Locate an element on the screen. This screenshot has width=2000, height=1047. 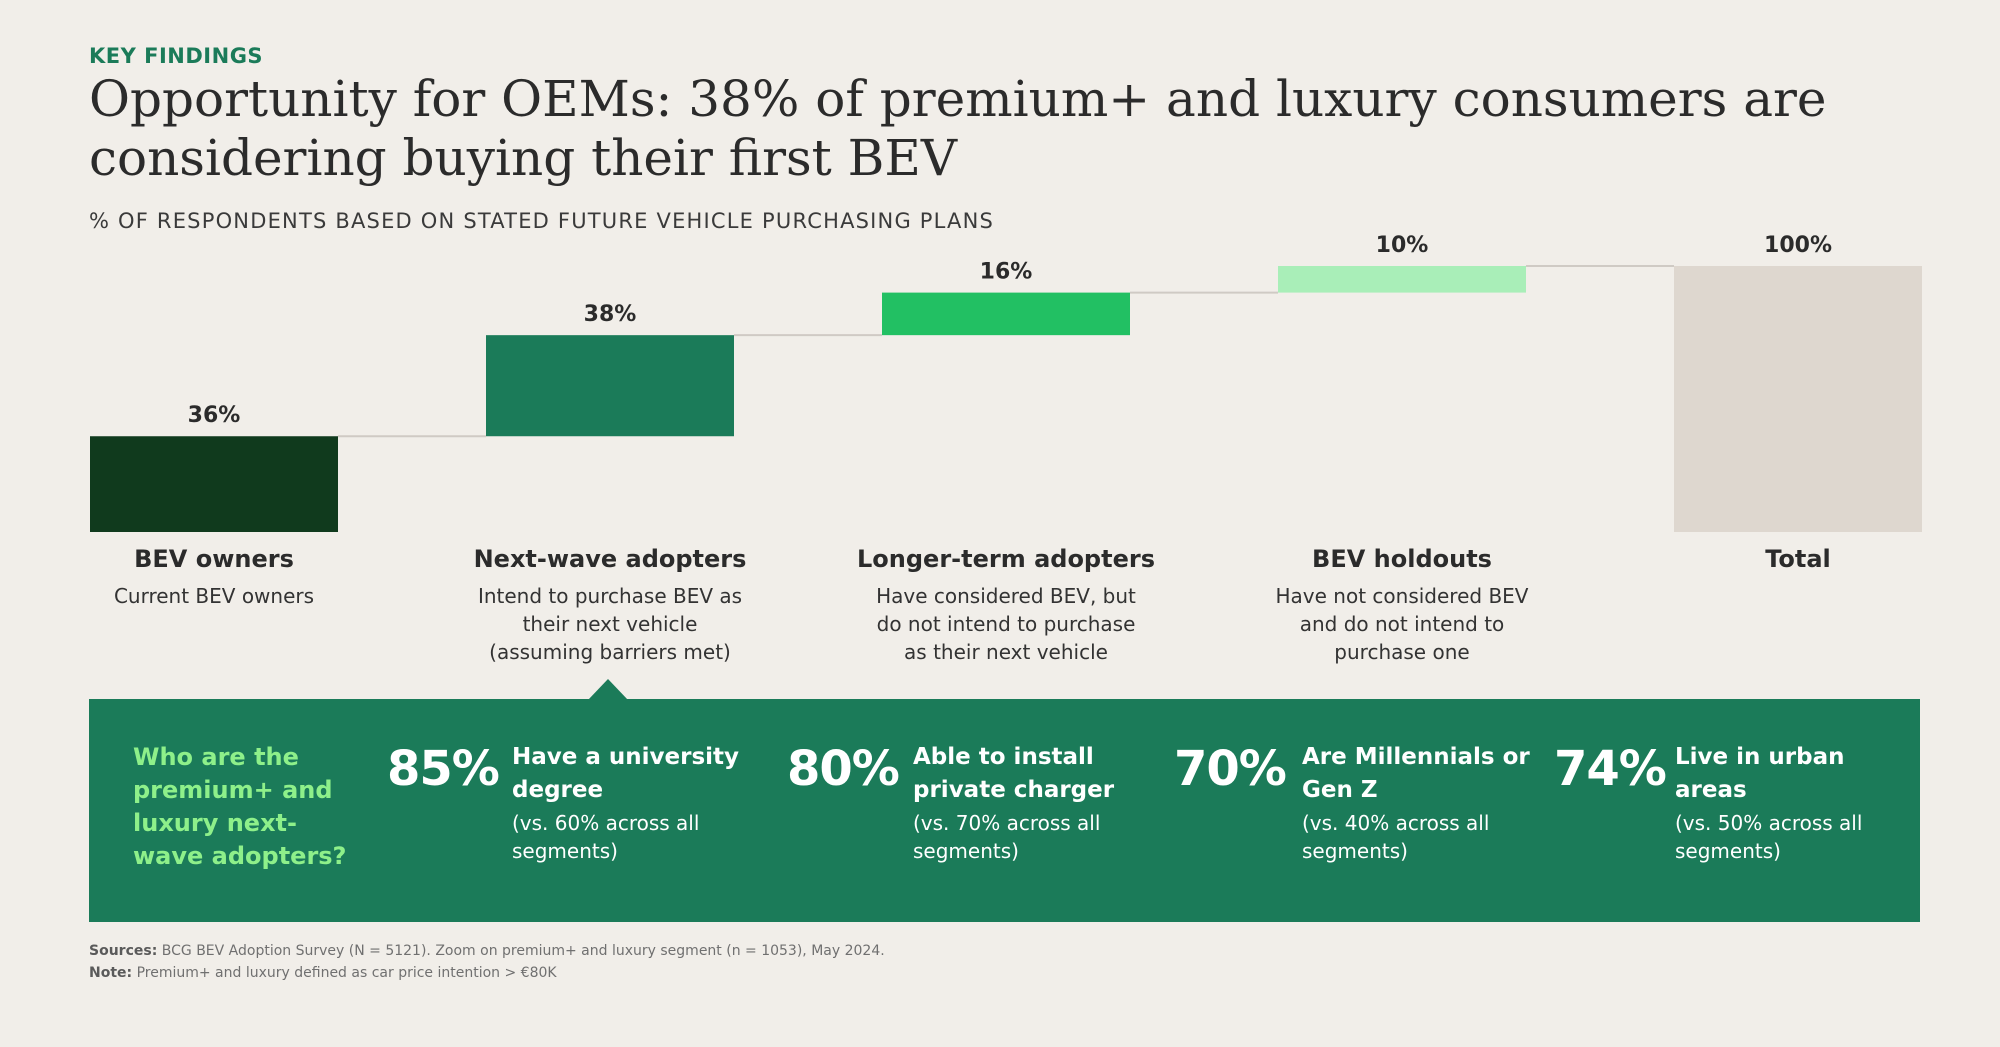
category-label: BEV holdouts is located at coordinates (1402, 559).